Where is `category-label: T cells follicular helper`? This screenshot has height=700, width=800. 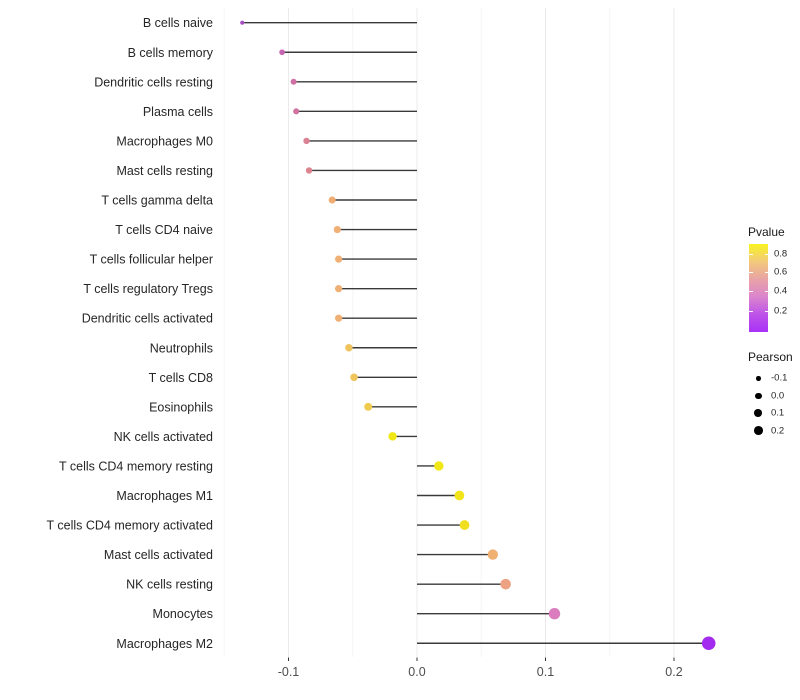
category-label: T cells follicular helper is located at coordinates (151, 260).